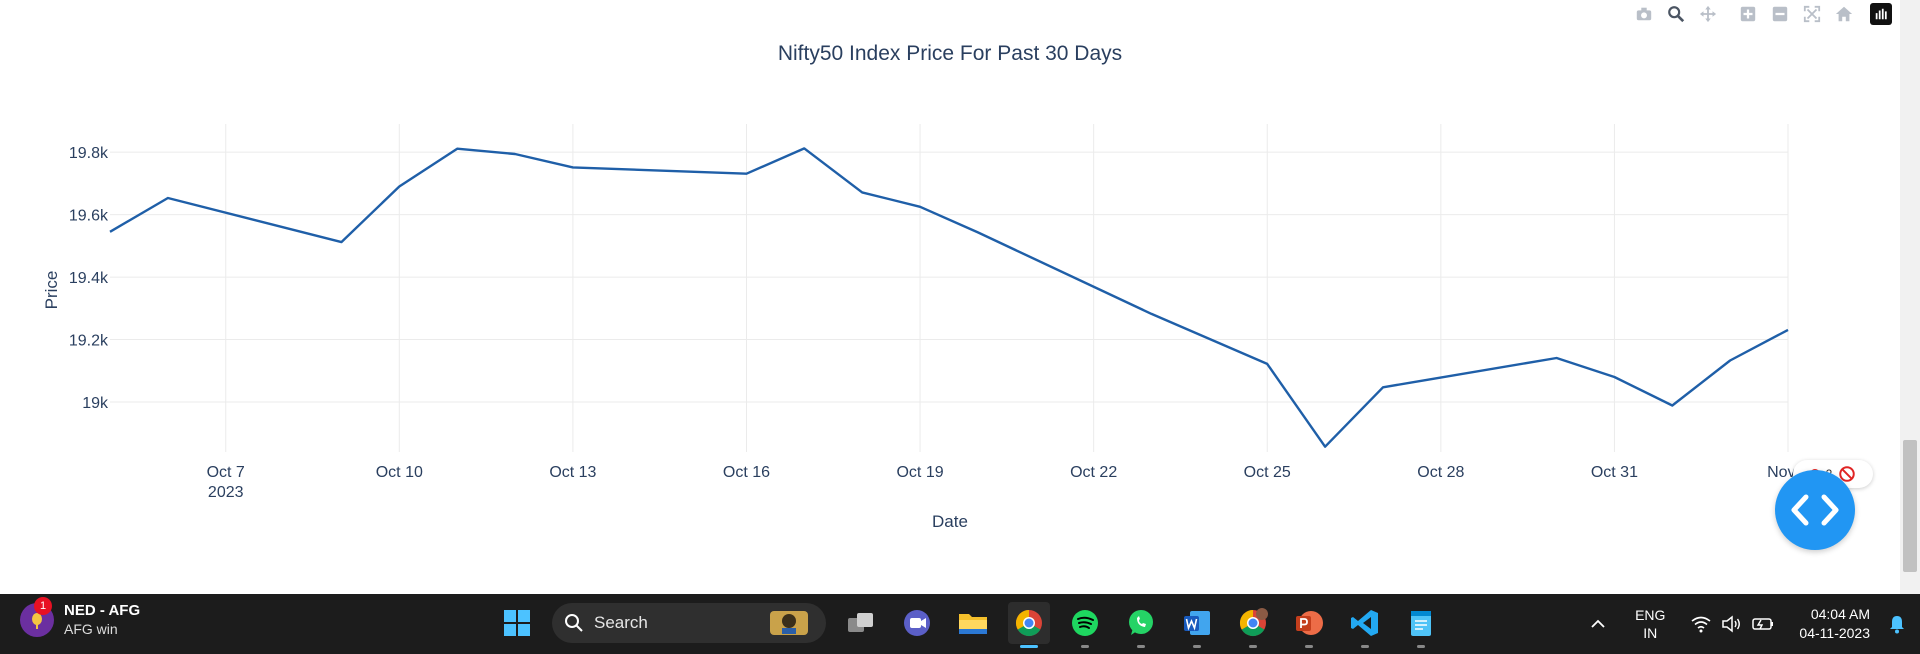  I want to click on autoscale-icon, so click(1812, 14).